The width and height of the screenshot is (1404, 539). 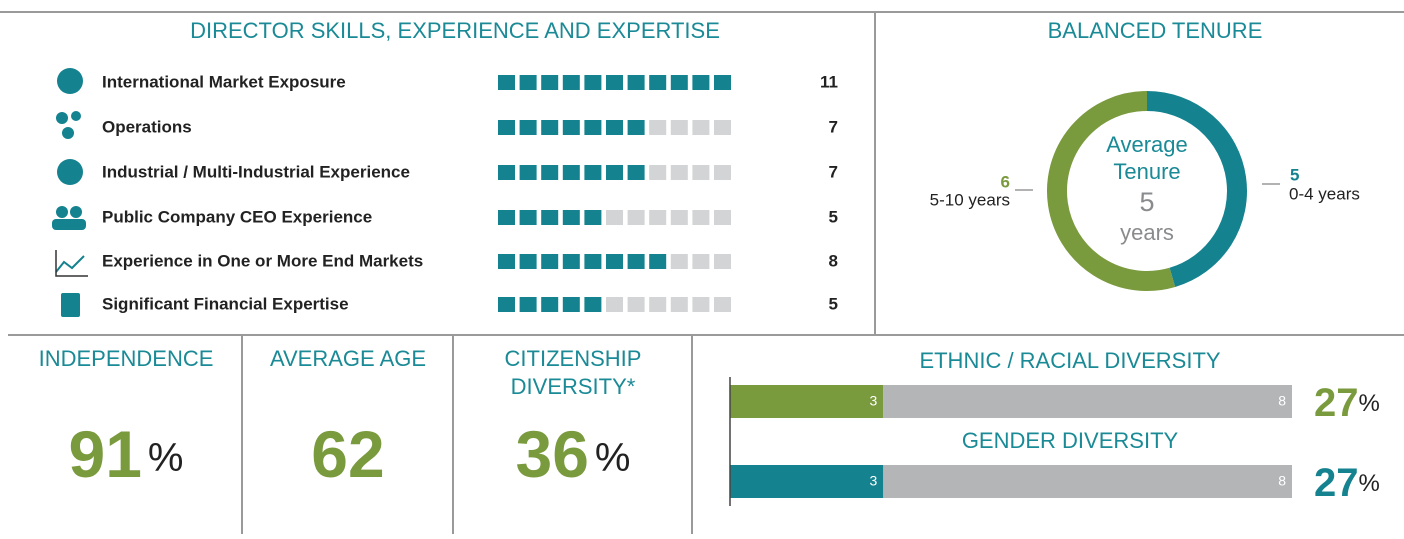 What do you see at coordinates (1146, 171) in the screenshot?
I see `center-label: Tenure` at bounding box center [1146, 171].